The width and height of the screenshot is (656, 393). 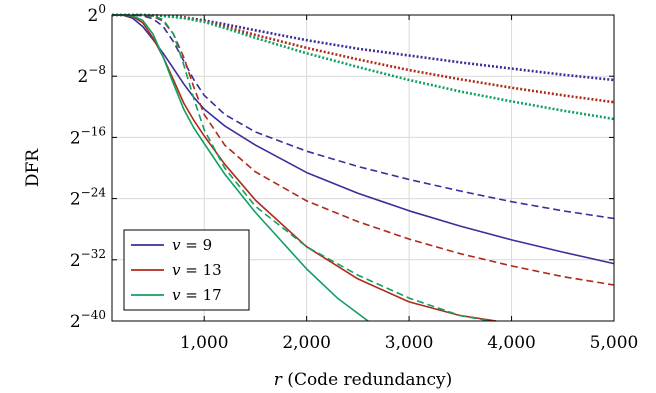 What do you see at coordinates (614, 343) in the screenshot?
I see `x-tick-label: 5,000` at bounding box center [614, 343].